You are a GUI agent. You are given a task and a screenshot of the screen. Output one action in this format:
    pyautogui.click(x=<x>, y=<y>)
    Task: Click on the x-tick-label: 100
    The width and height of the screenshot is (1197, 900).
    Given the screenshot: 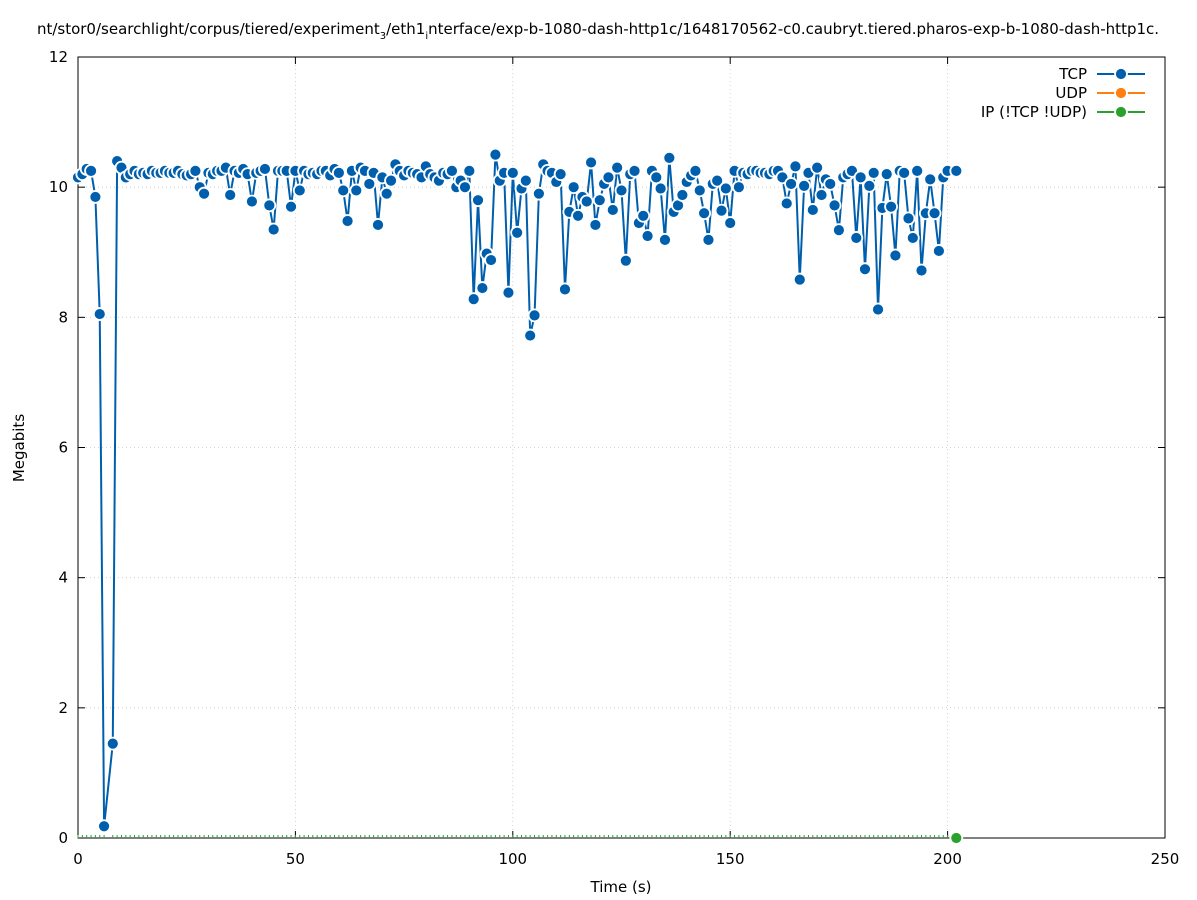 What is the action you would take?
    pyautogui.click(x=512, y=859)
    